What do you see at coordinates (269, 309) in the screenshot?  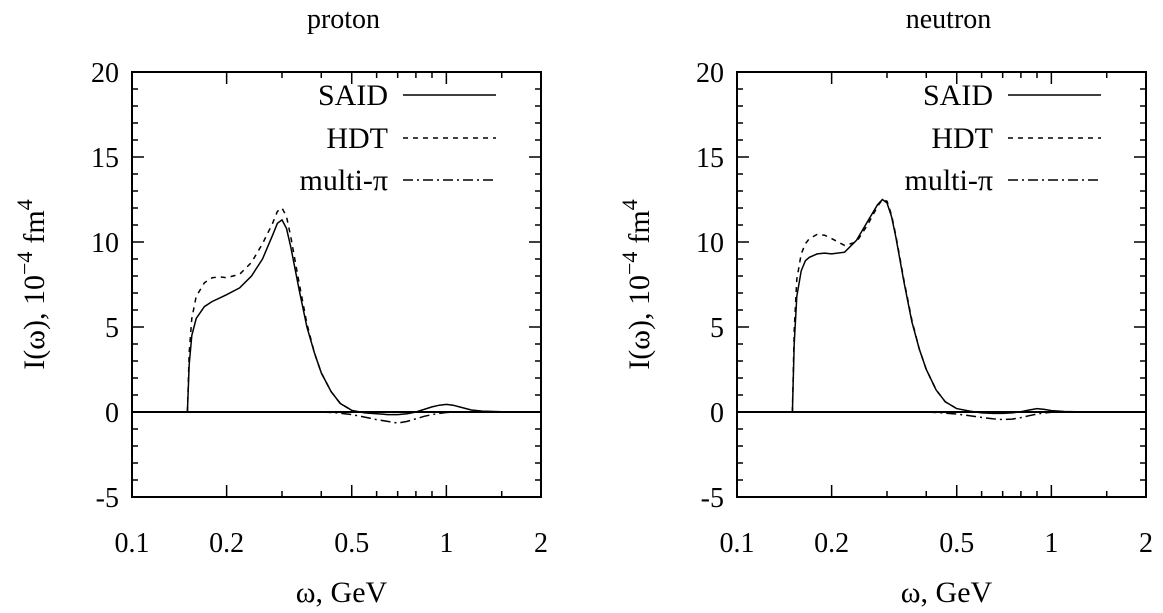 I see `series-line-dashed` at bounding box center [269, 309].